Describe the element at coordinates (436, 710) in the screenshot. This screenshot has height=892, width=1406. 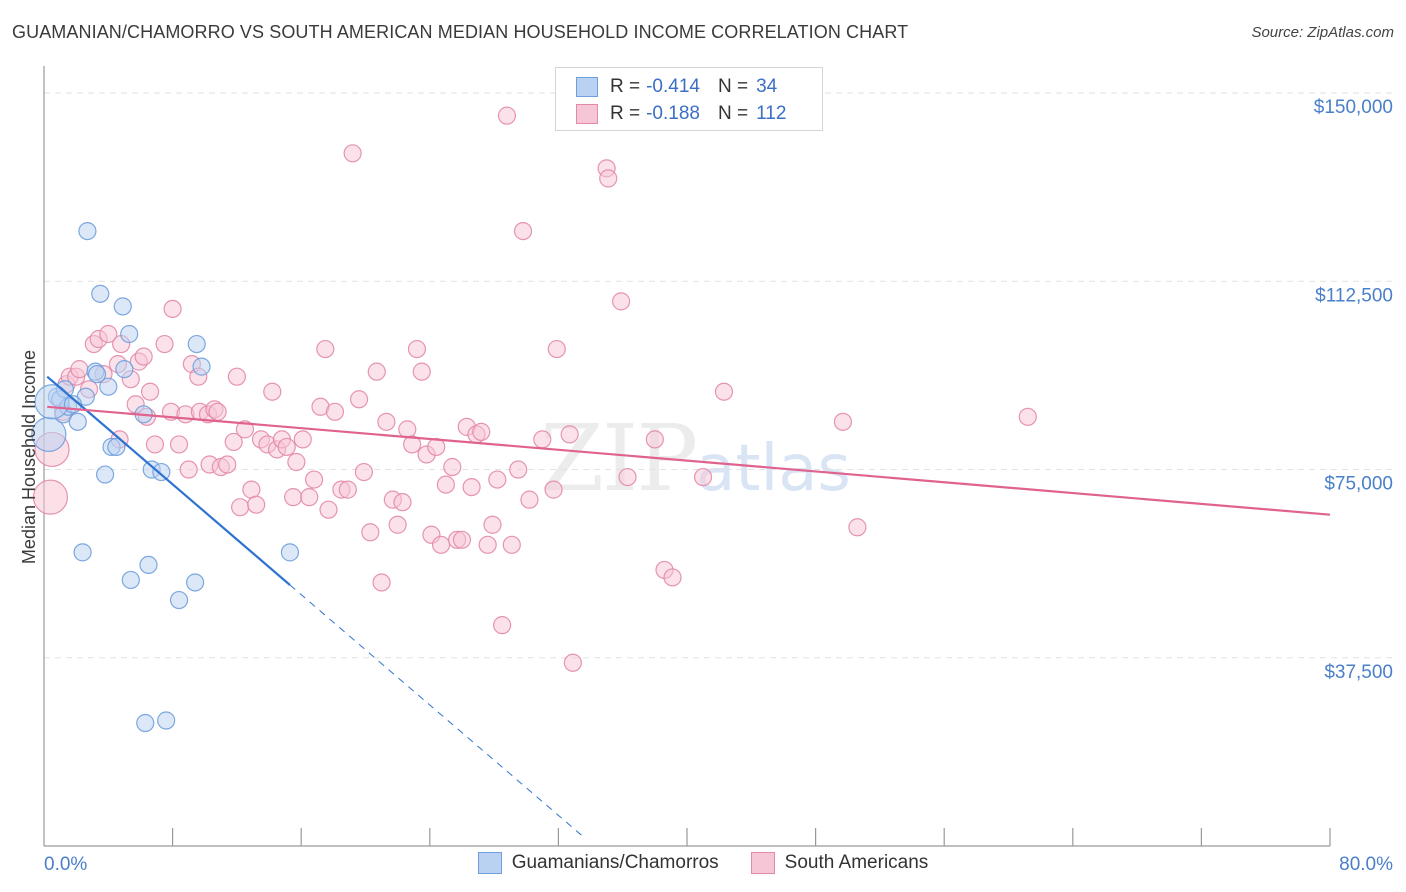
I see `guamanians-trend-extension` at that location.